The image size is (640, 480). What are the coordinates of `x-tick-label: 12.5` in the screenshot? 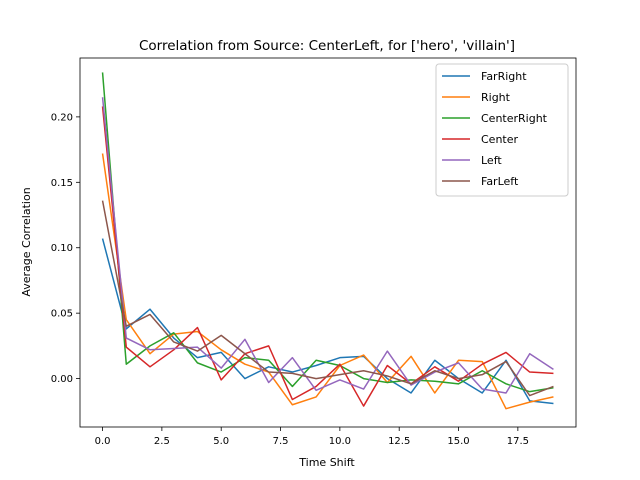 It's located at (399, 441).